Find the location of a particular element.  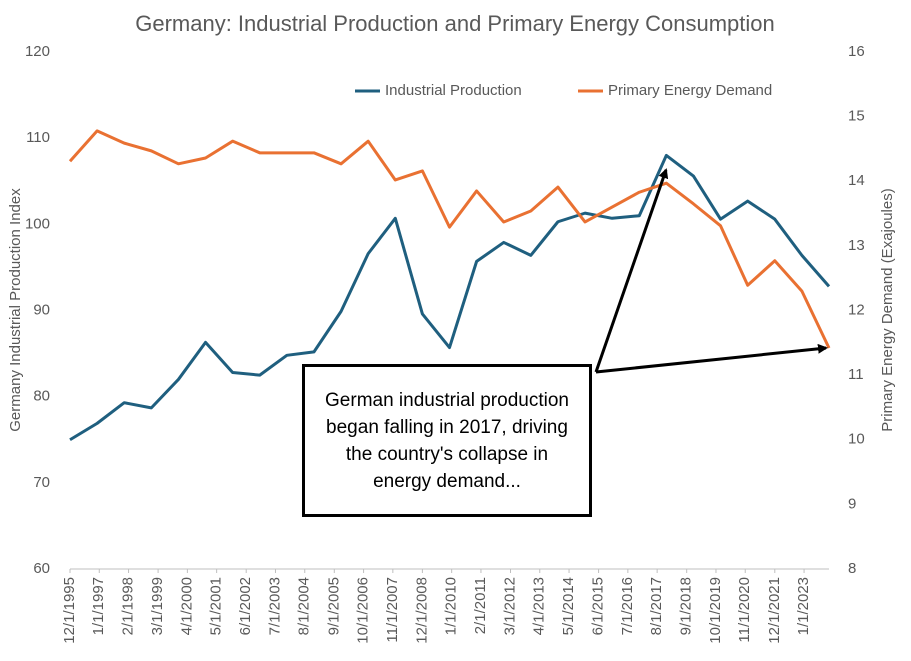

x-tick-label: 7/1/2003 is located at coordinates (274, 606).